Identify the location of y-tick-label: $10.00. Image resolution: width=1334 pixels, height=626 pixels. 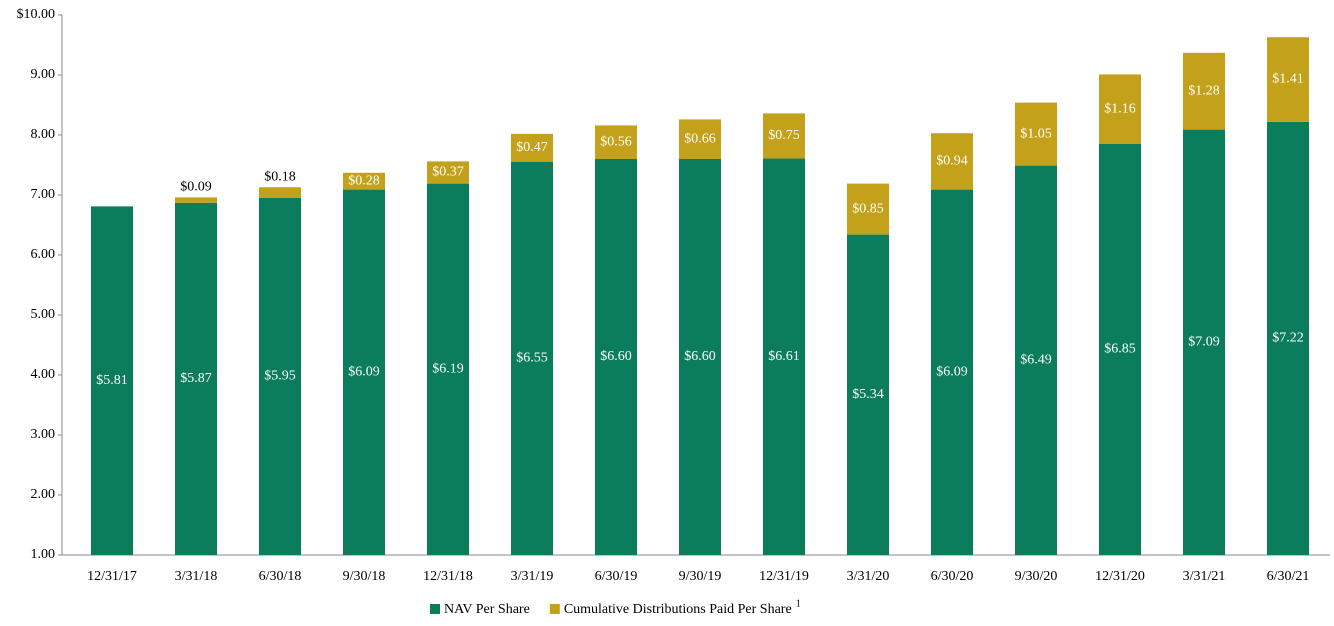
(36, 14).